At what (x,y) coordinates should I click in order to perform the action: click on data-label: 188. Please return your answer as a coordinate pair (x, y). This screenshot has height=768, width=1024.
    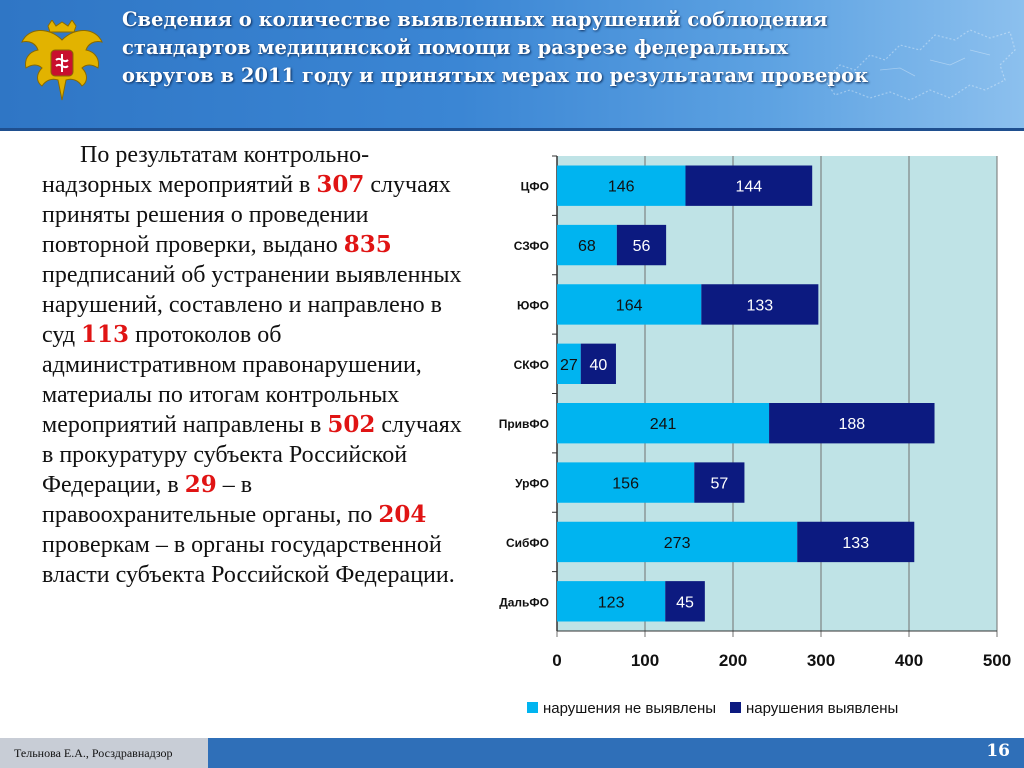
    Looking at the image, I should click on (851, 424).